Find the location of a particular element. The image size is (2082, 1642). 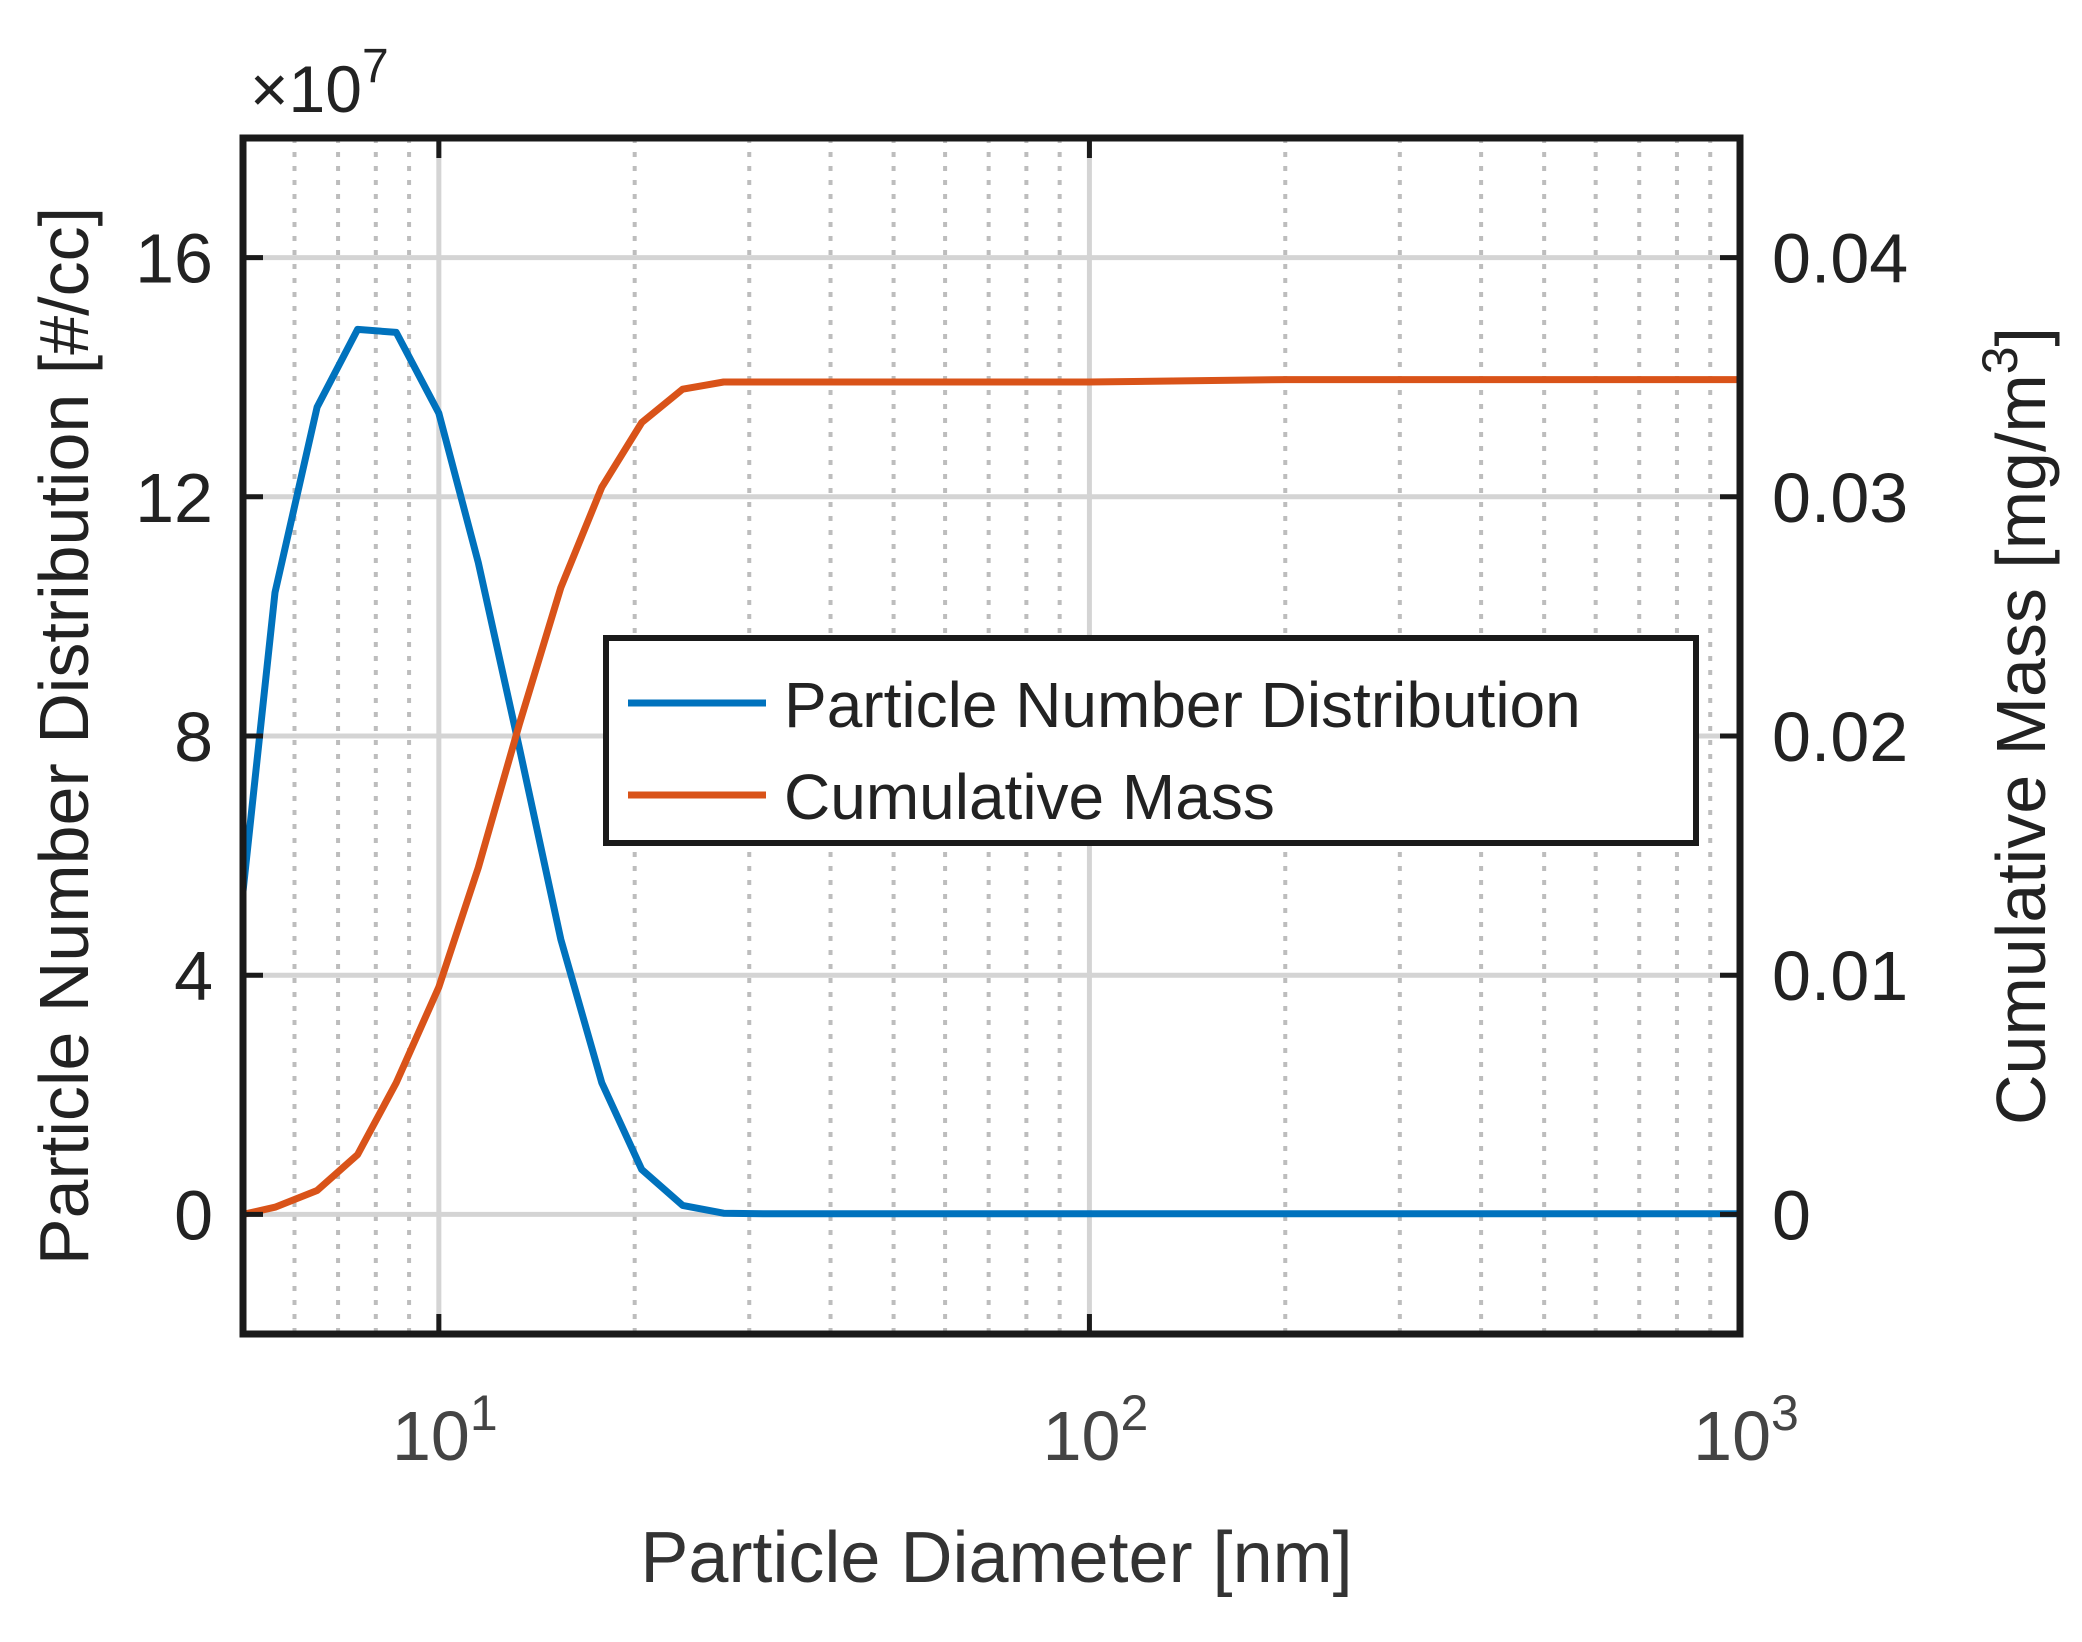

right-y-axis-label: Cumulative Mass [mg/m3] is located at coordinates (2016, 726).